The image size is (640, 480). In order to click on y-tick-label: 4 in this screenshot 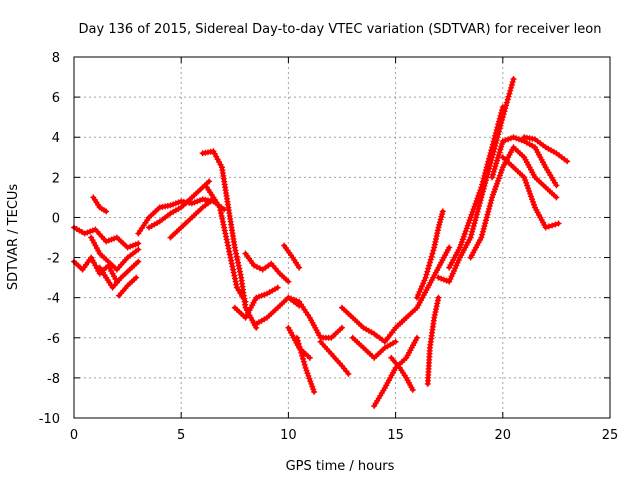, I will do `click(56, 138)`.